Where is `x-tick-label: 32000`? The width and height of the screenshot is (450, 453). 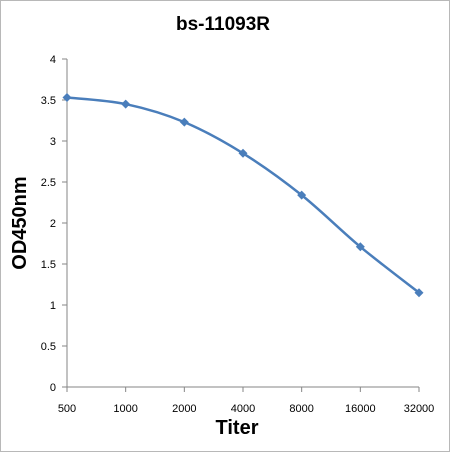 x-tick-label: 32000 is located at coordinates (419, 409).